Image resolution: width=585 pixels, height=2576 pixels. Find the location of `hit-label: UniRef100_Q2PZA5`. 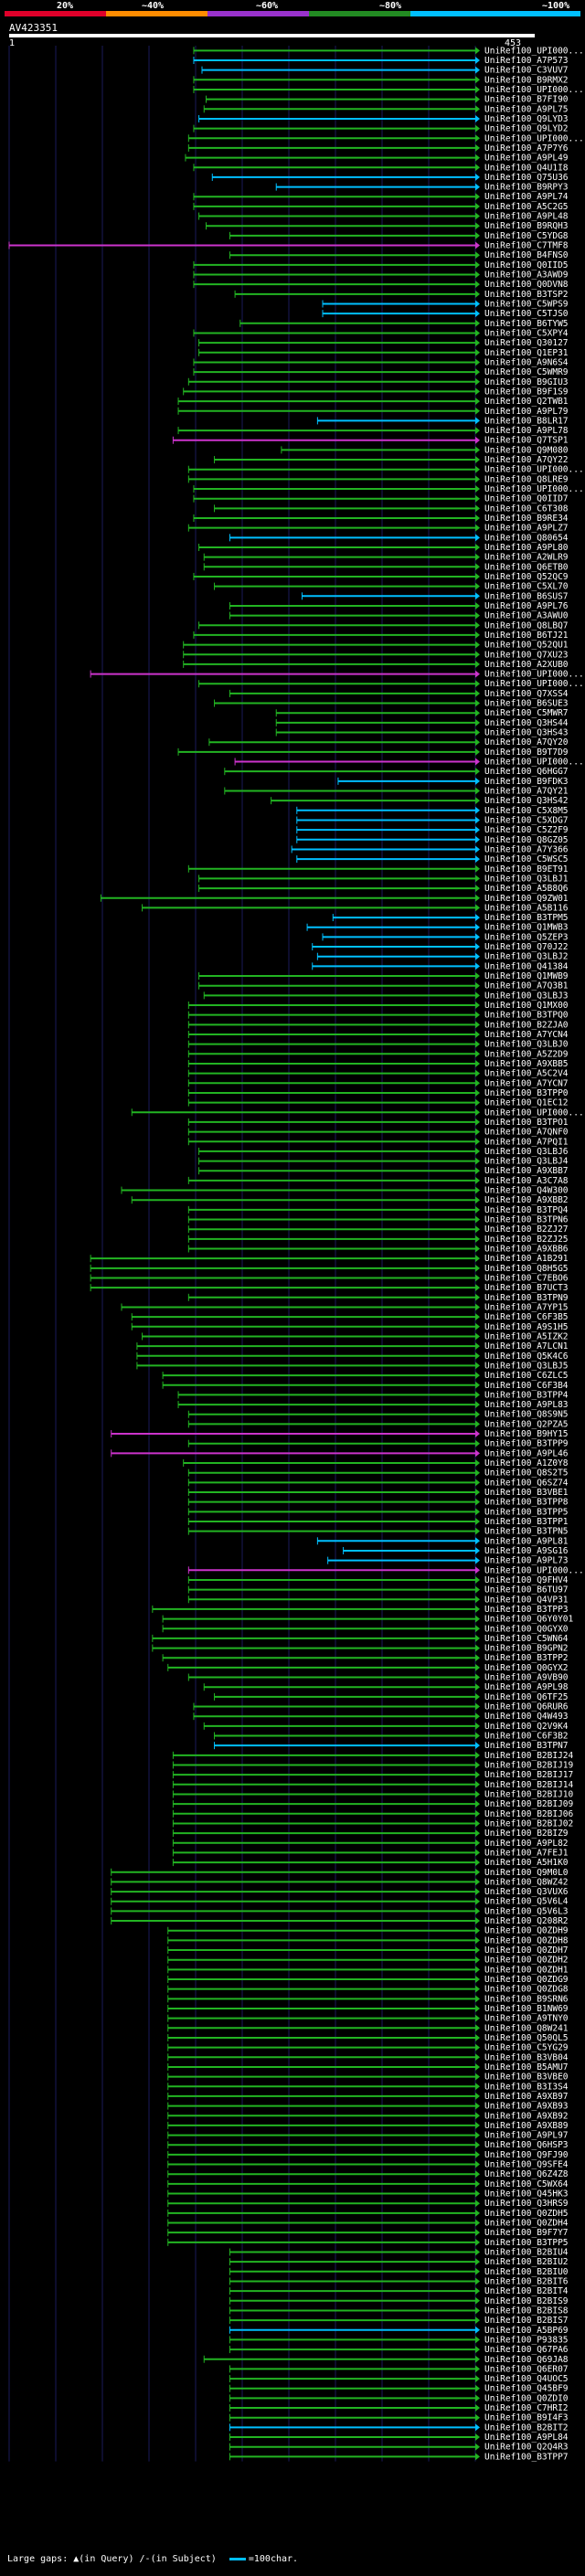

hit-label: UniRef100_Q2PZA5 is located at coordinates (527, 1424).